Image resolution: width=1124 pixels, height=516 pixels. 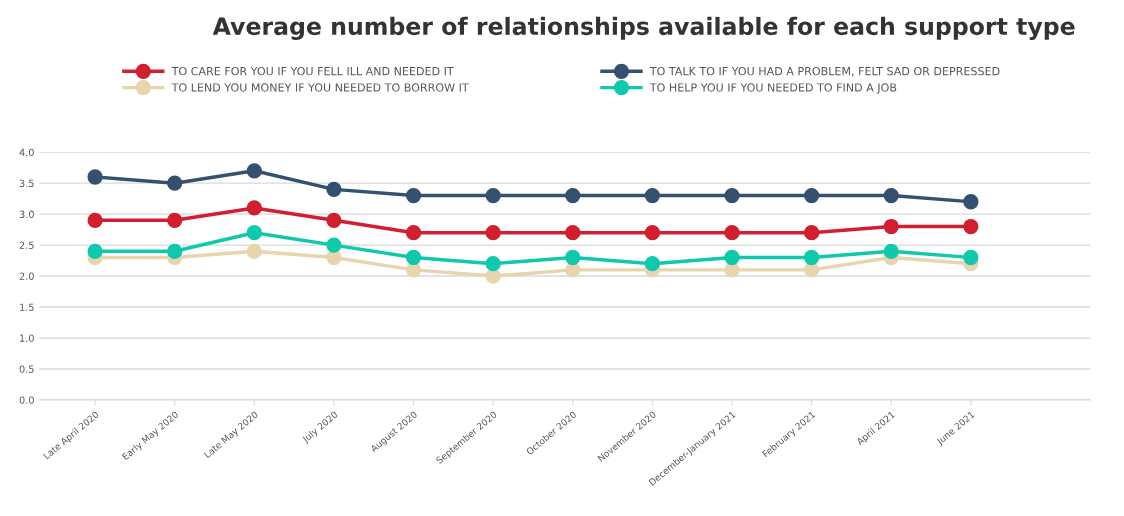 I want to click on legend-label: TO LEND YOU MONEY IF YOU NEEDED TO BORROW IT, so click(x=320, y=87).